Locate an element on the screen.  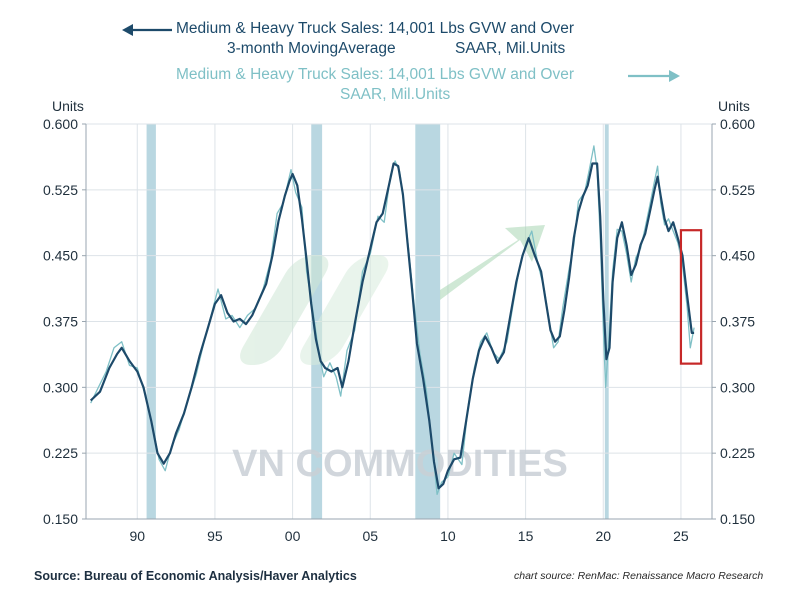
legend-series1-units: SAAR, Mil.Units is located at coordinates (510, 48).